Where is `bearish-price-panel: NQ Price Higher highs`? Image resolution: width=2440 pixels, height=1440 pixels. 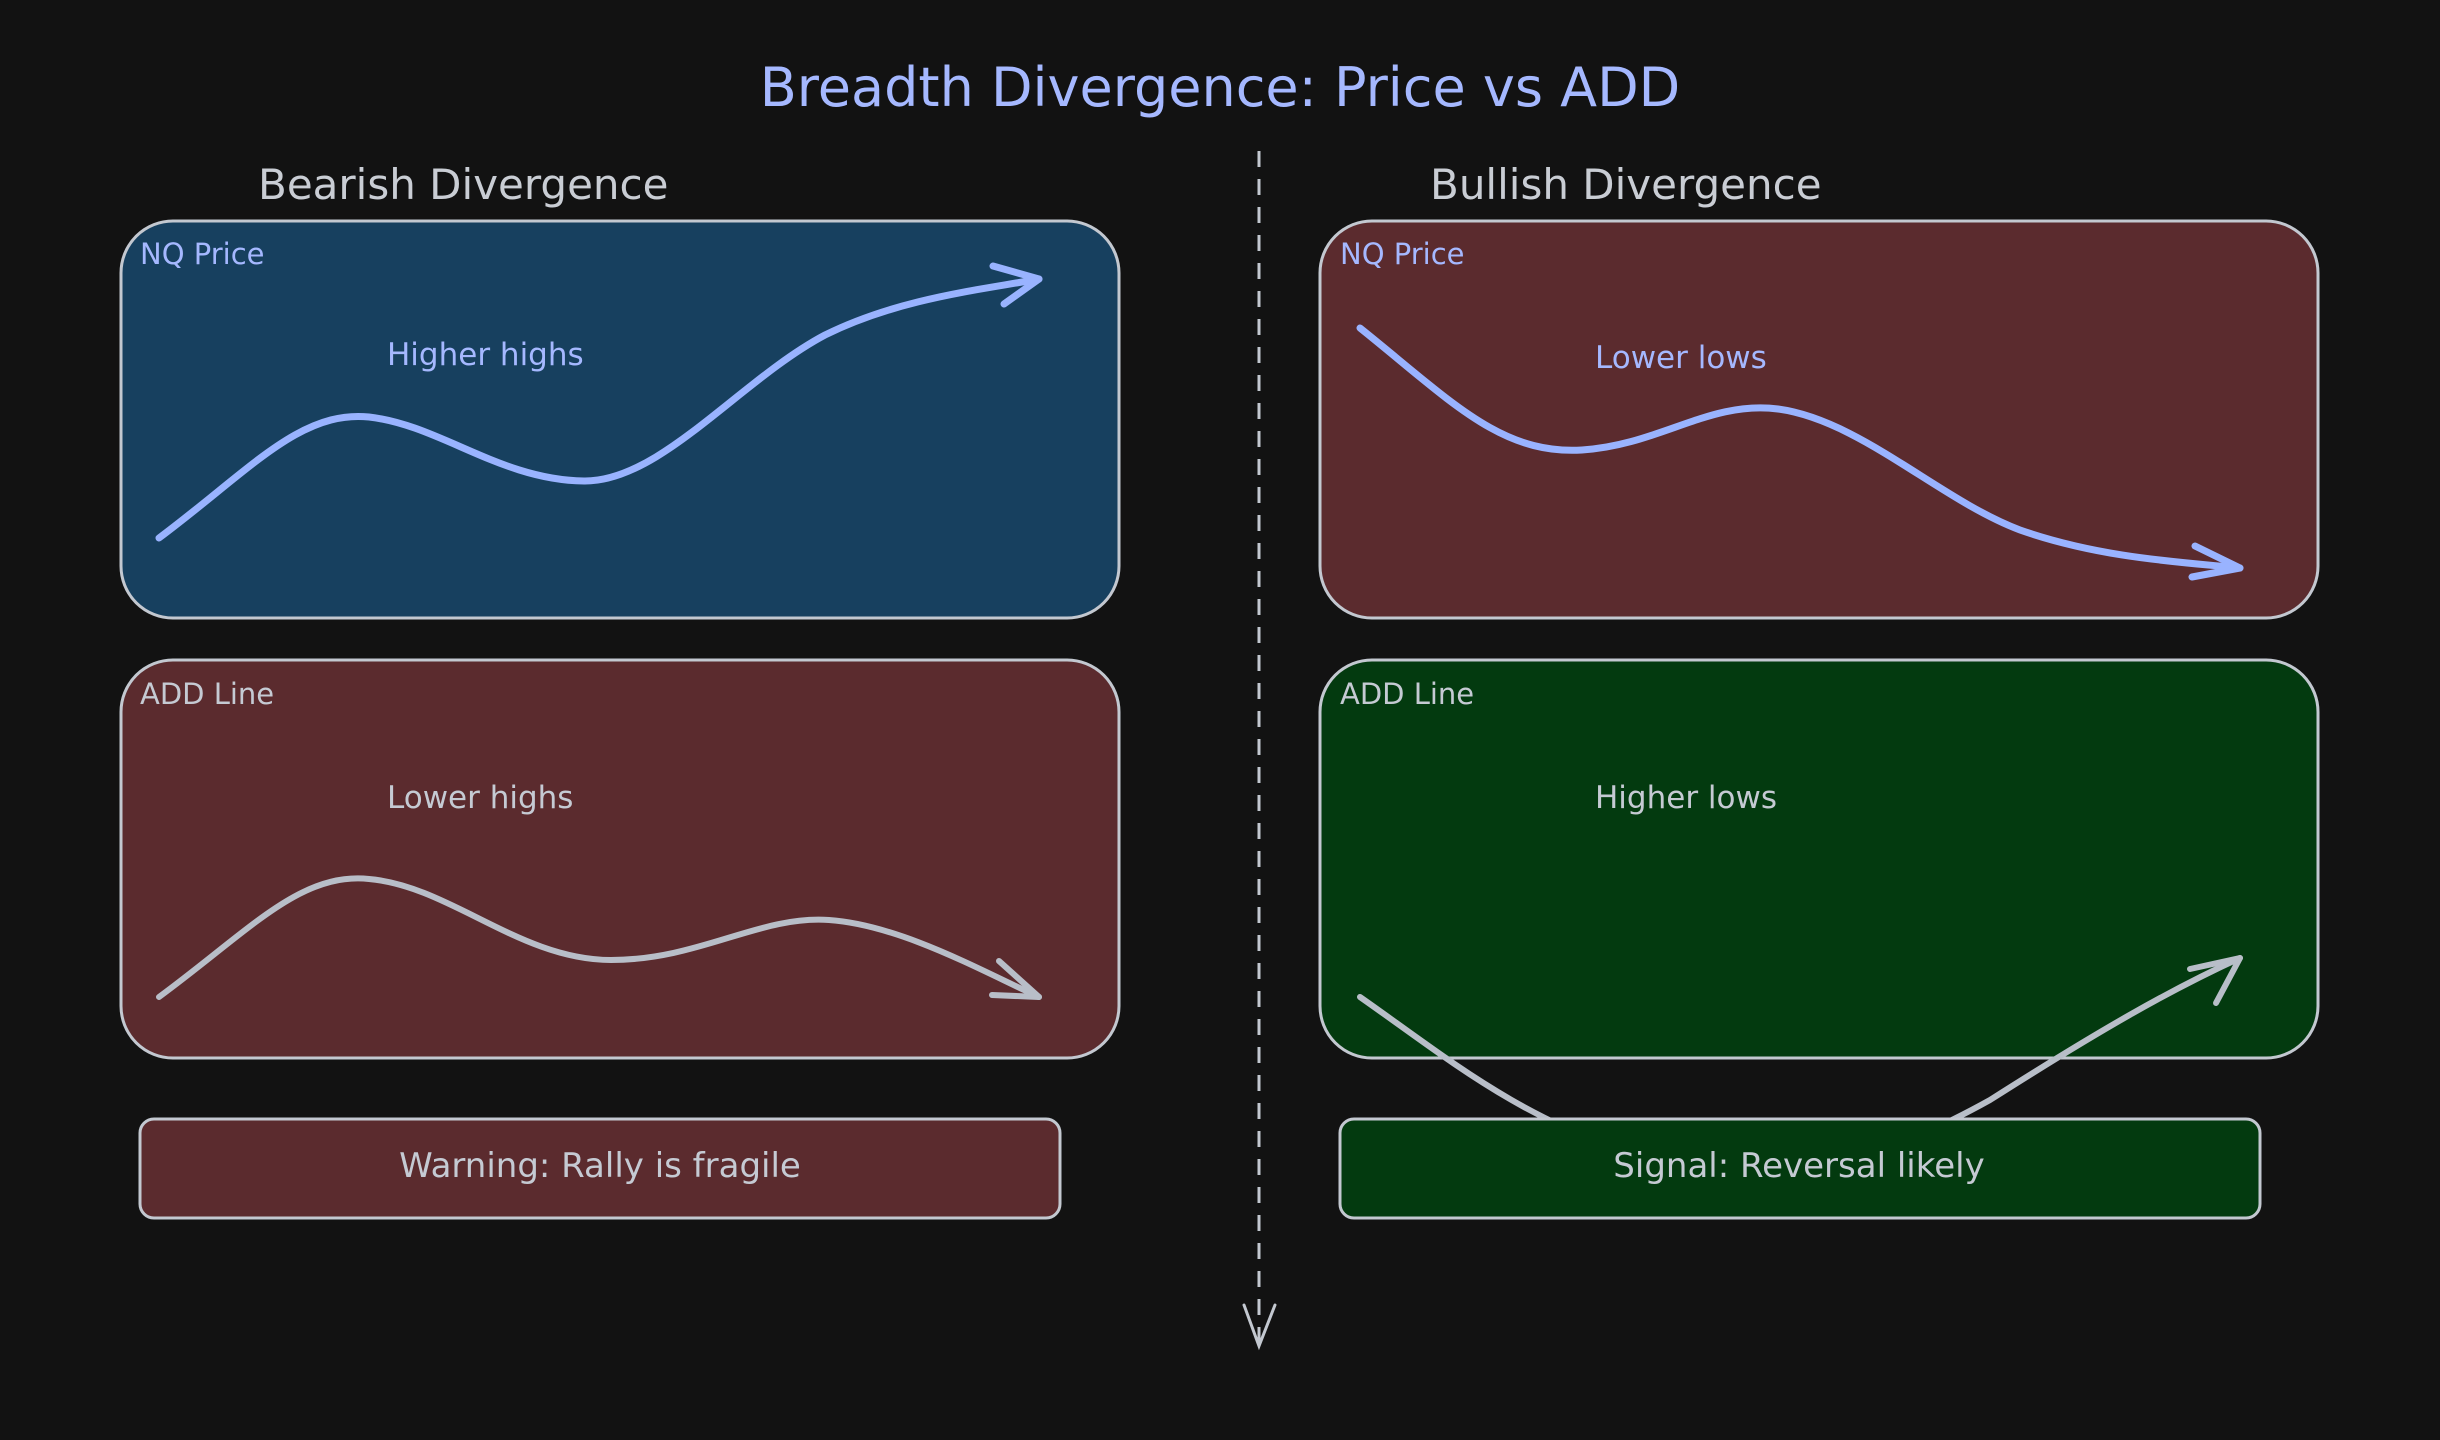 bearish-price-panel: NQ Price Higher highs is located at coordinates (620, 419).